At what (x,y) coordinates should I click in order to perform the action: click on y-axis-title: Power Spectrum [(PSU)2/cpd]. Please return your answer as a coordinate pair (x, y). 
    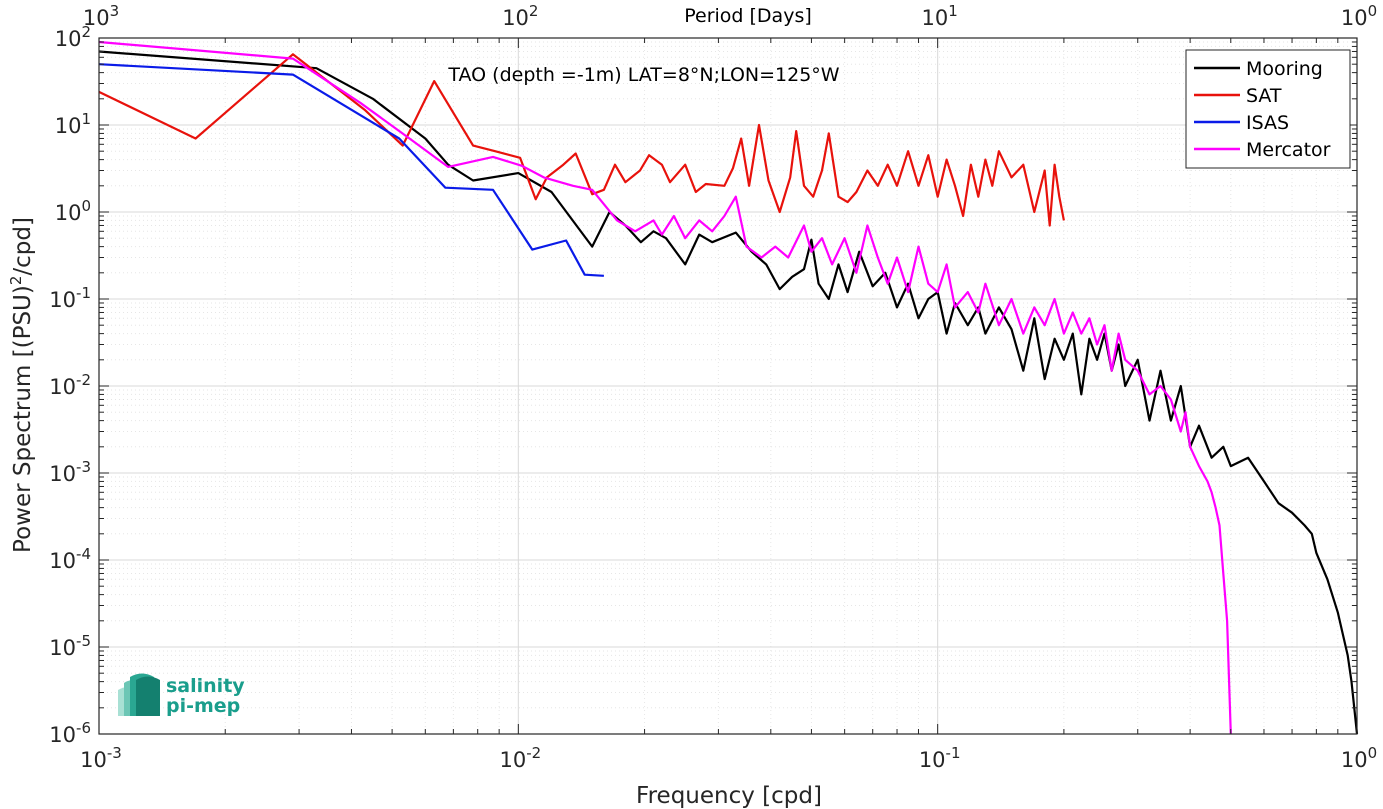
    Looking at the image, I should click on (21, 385).